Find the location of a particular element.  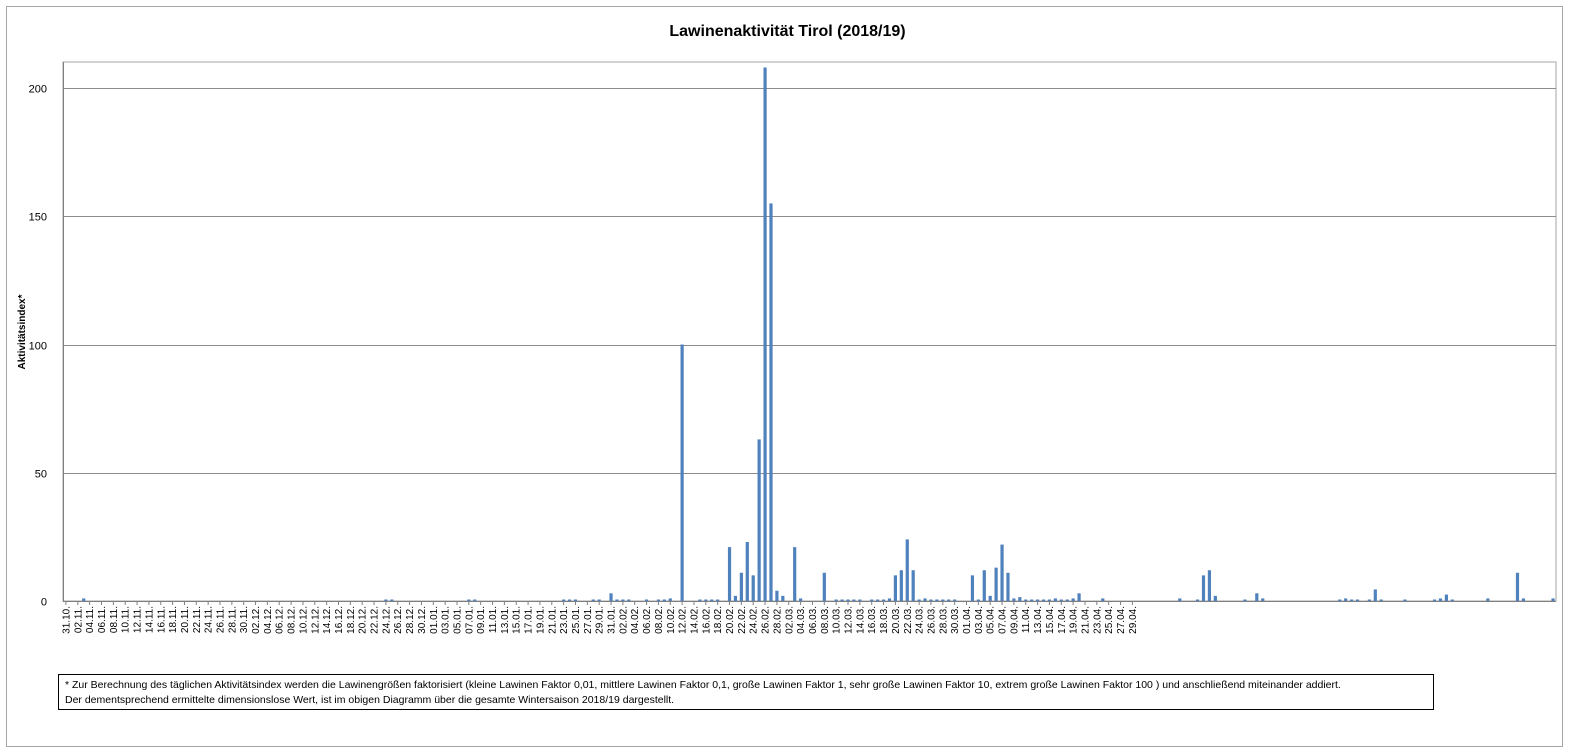

x-tick-label: 01.04. is located at coordinates (967, 620).